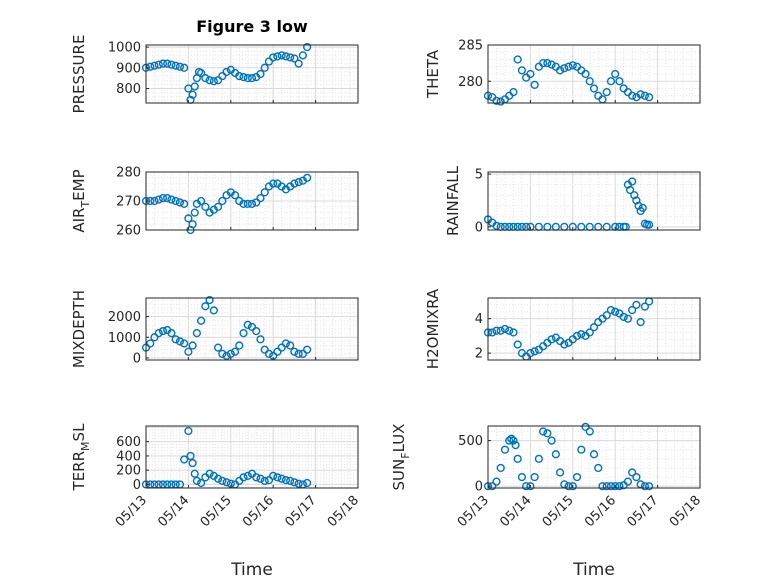 Image resolution: width=778 pixels, height=583 pixels. Describe the element at coordinates (128, 89) in the screenshot. I see `y-tick-label: 800` at that location.